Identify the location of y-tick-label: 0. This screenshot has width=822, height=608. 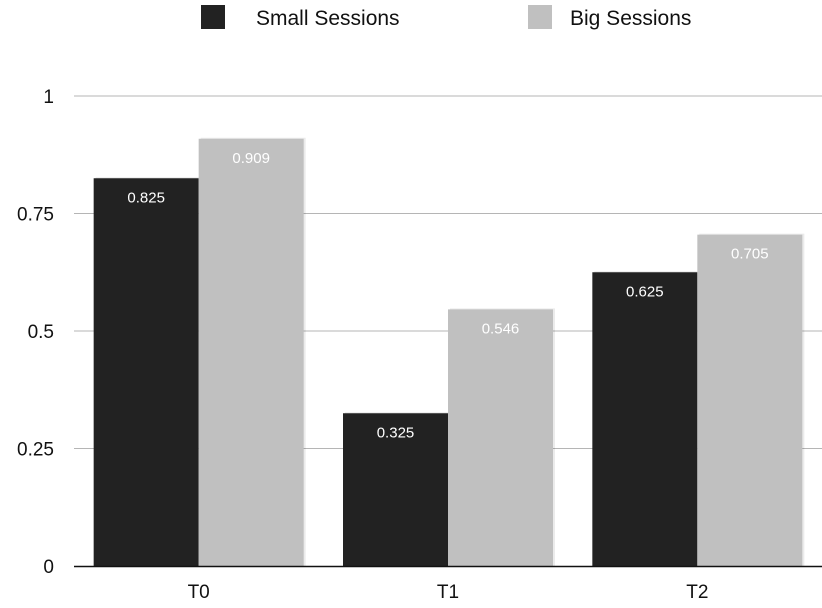
(48, 567).